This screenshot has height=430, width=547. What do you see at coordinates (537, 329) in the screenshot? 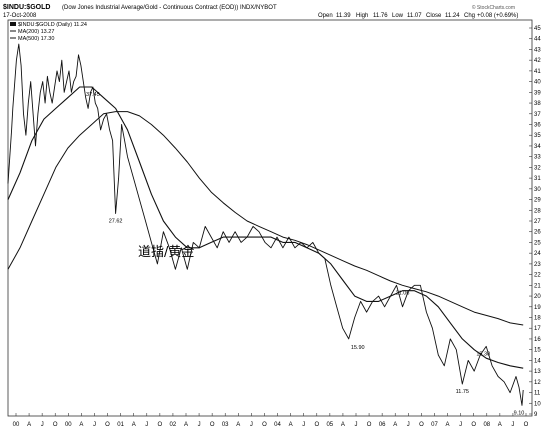
I see `y-tick-label: 17` at bounding box center [537, 329].